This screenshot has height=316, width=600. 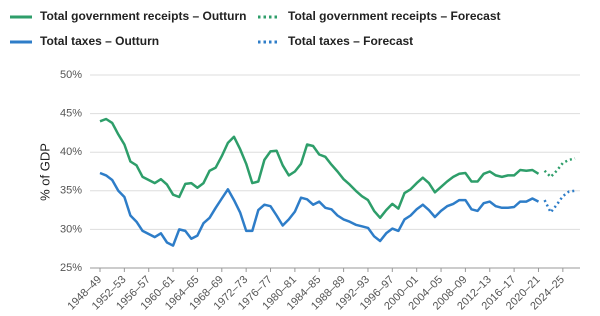 I want to click on y-axis-label: % of GDP, so click(x=44, y=172).